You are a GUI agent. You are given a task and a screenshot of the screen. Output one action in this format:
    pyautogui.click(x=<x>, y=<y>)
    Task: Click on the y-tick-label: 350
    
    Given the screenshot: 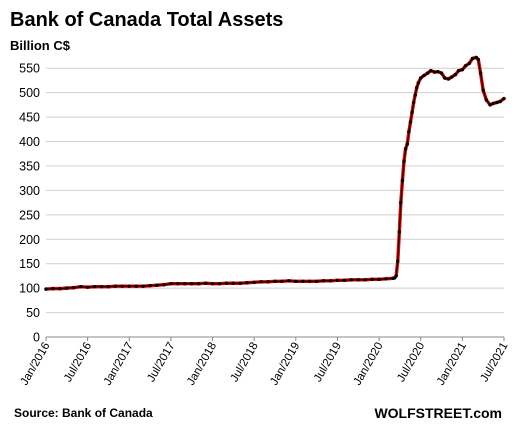 What is the action you would take?
    pyautogui.click(x=29, y=166)
    